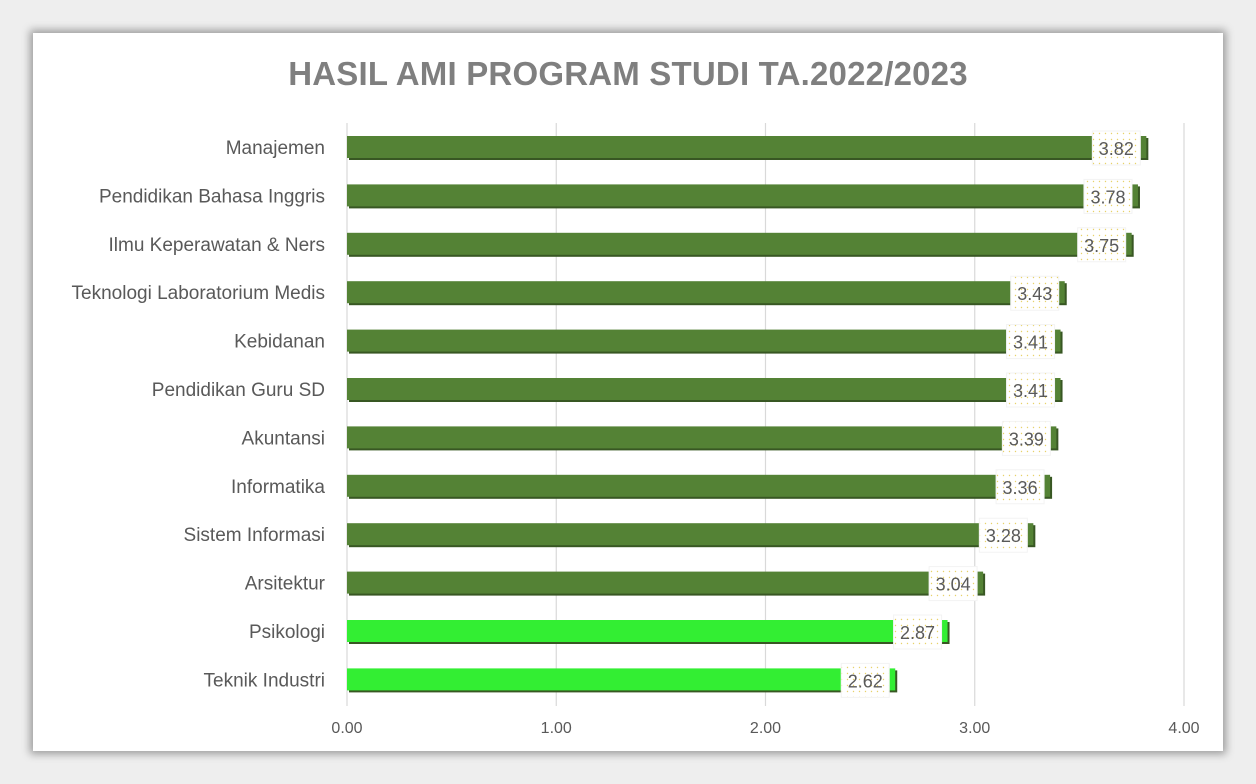 Image resolution: width=1256 pixels, height=784 pixels. What do you see at coordinates (285, 584) in the screenshot?
I see `category-label: Arsitektur` at bounding box center [285, 584].